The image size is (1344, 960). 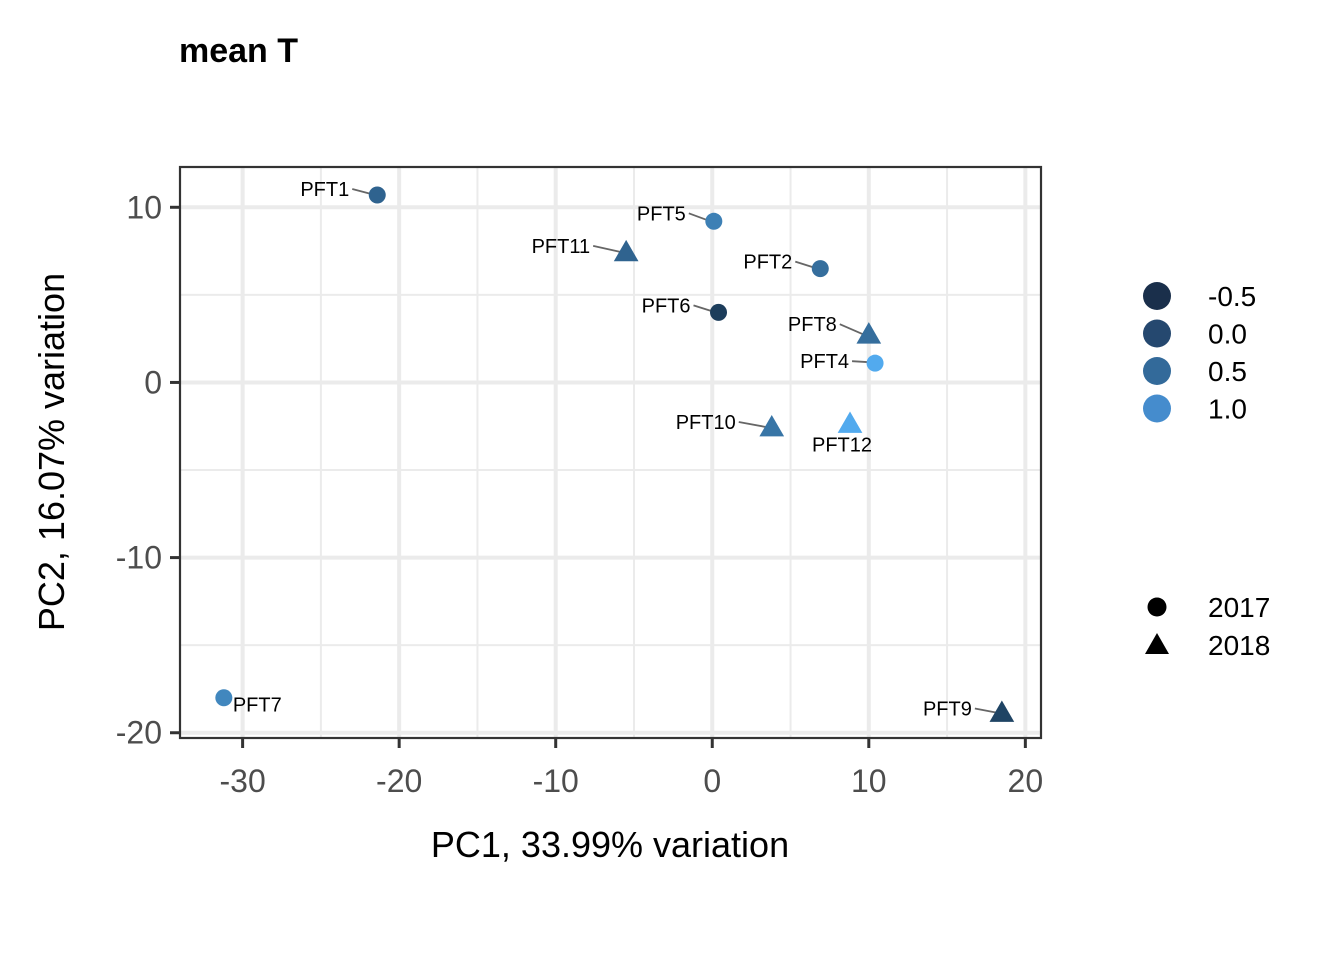 I want to click on legend-color-label: 0.0, so click(x=1227, y=334).